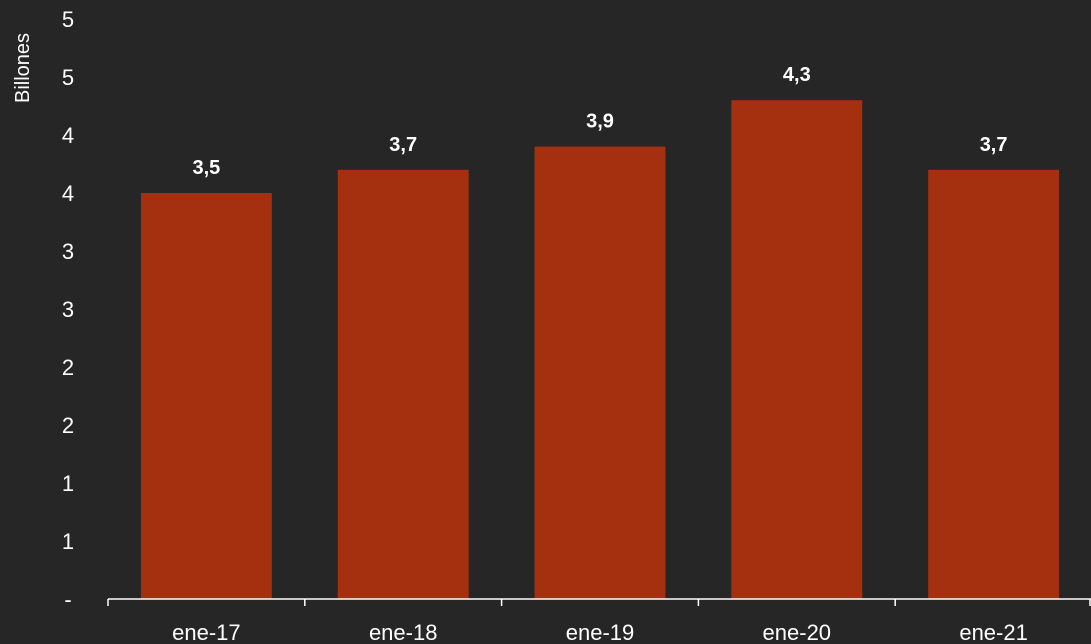 The image size is (1091, 644). Describe the element at coordinates (403, 632) in the screenshot. I see `x-tick-label: ene-18` at that location.